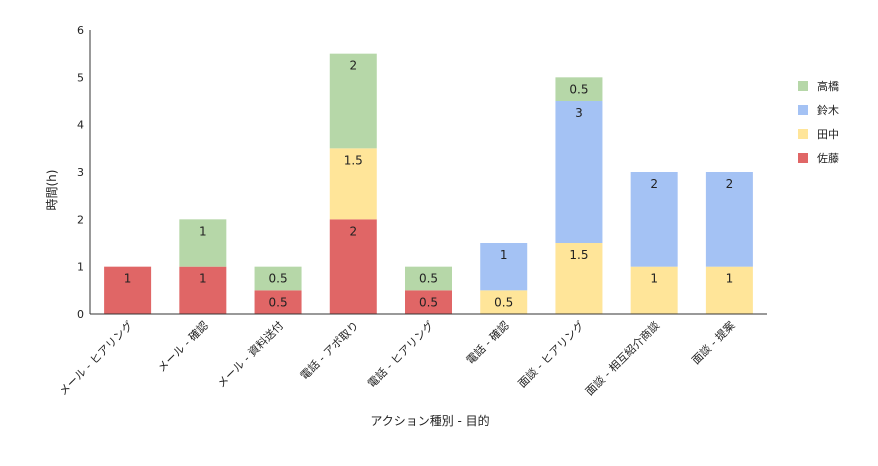 Image resolution: width=878 pixels, height=466 pixels. I want to click on y-tick-label: 1, so click(80, 267).